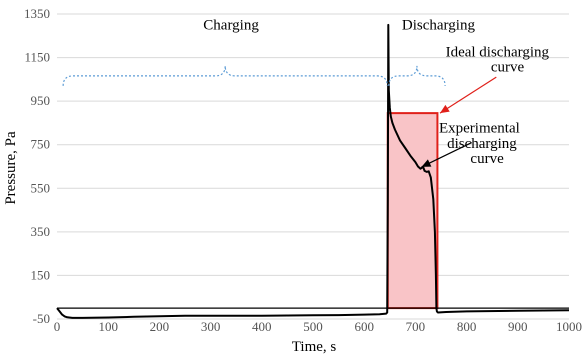 This screenshot has height=356, width=584. What do you see at coordinates (41, 144) in the screenshot?
I see `y-tick-label: 750` at bounding box center [41, 144].